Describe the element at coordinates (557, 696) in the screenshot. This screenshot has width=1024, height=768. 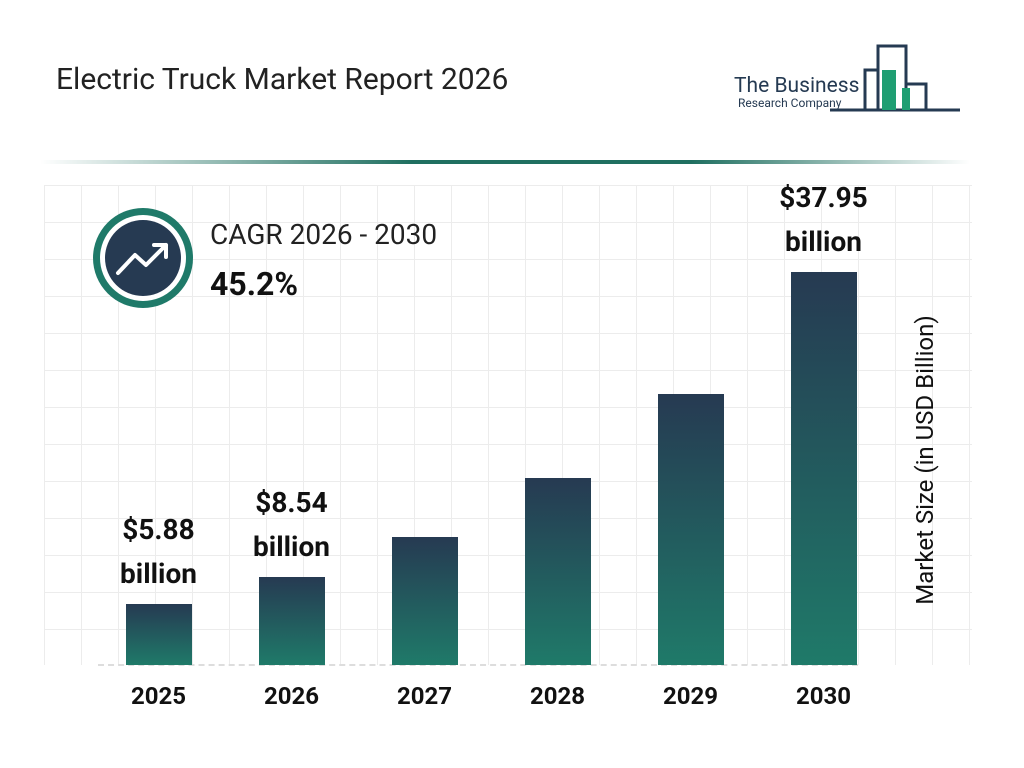
I see `x-tick-label: 2028` at that location.